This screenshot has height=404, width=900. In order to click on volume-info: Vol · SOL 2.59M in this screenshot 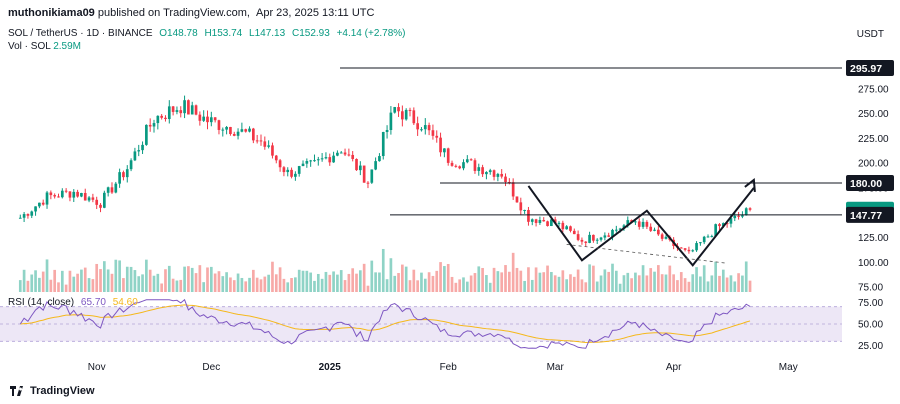, I will do `click(44, 46)`.